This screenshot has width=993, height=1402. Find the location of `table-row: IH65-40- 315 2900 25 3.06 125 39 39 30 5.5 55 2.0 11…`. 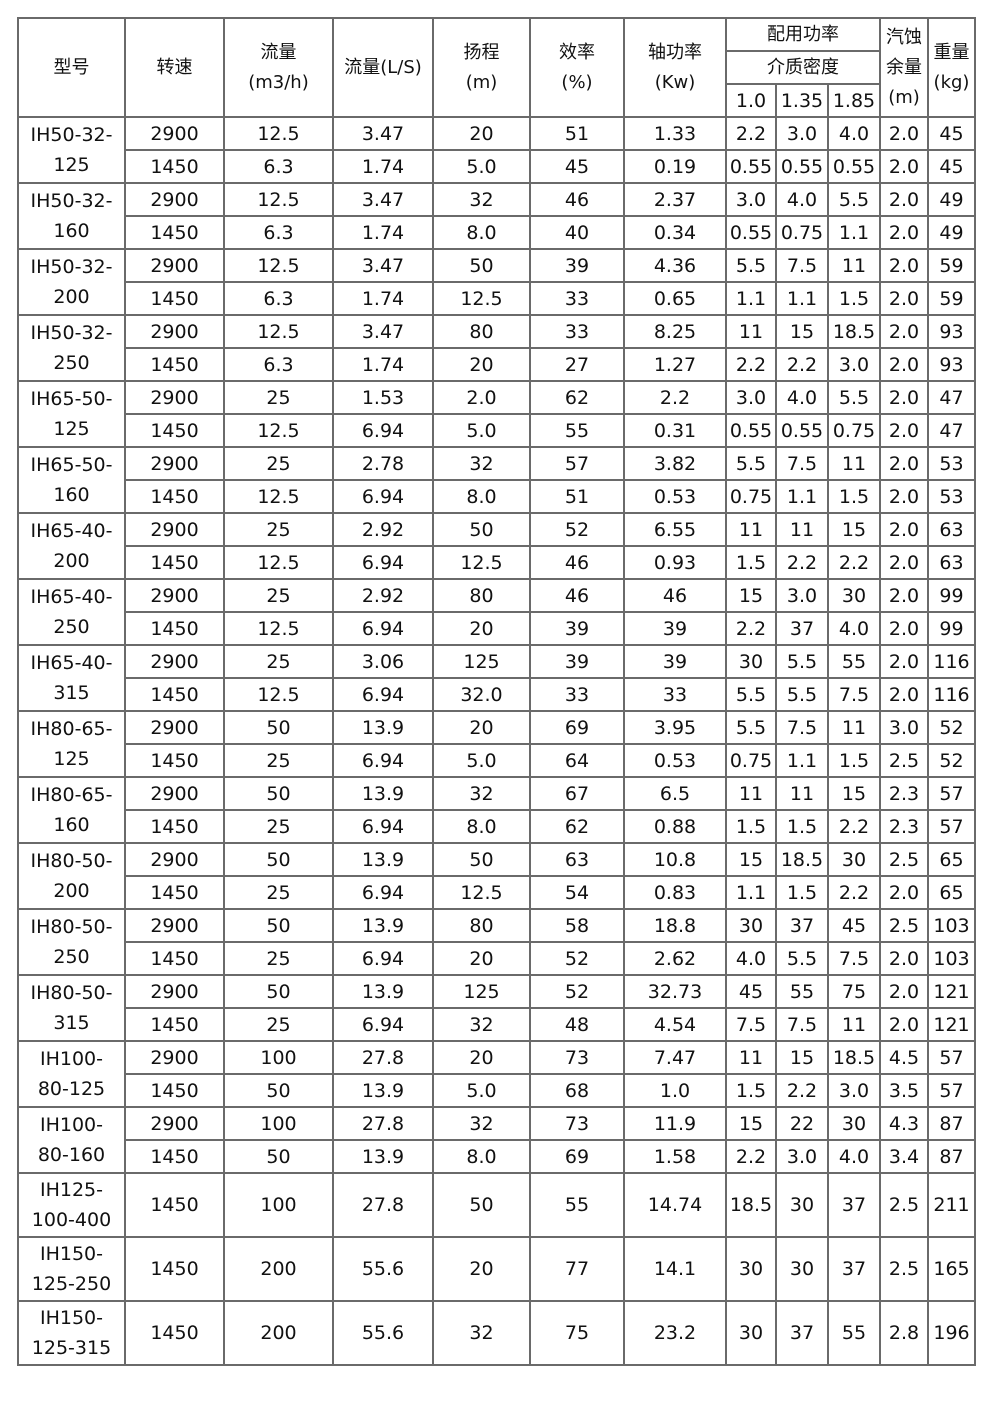

table-row: IH65-40- 315 2900 25 3.06 125 39 39 30 5.5 55 2.0 11… is located at coordinates (496, 678).